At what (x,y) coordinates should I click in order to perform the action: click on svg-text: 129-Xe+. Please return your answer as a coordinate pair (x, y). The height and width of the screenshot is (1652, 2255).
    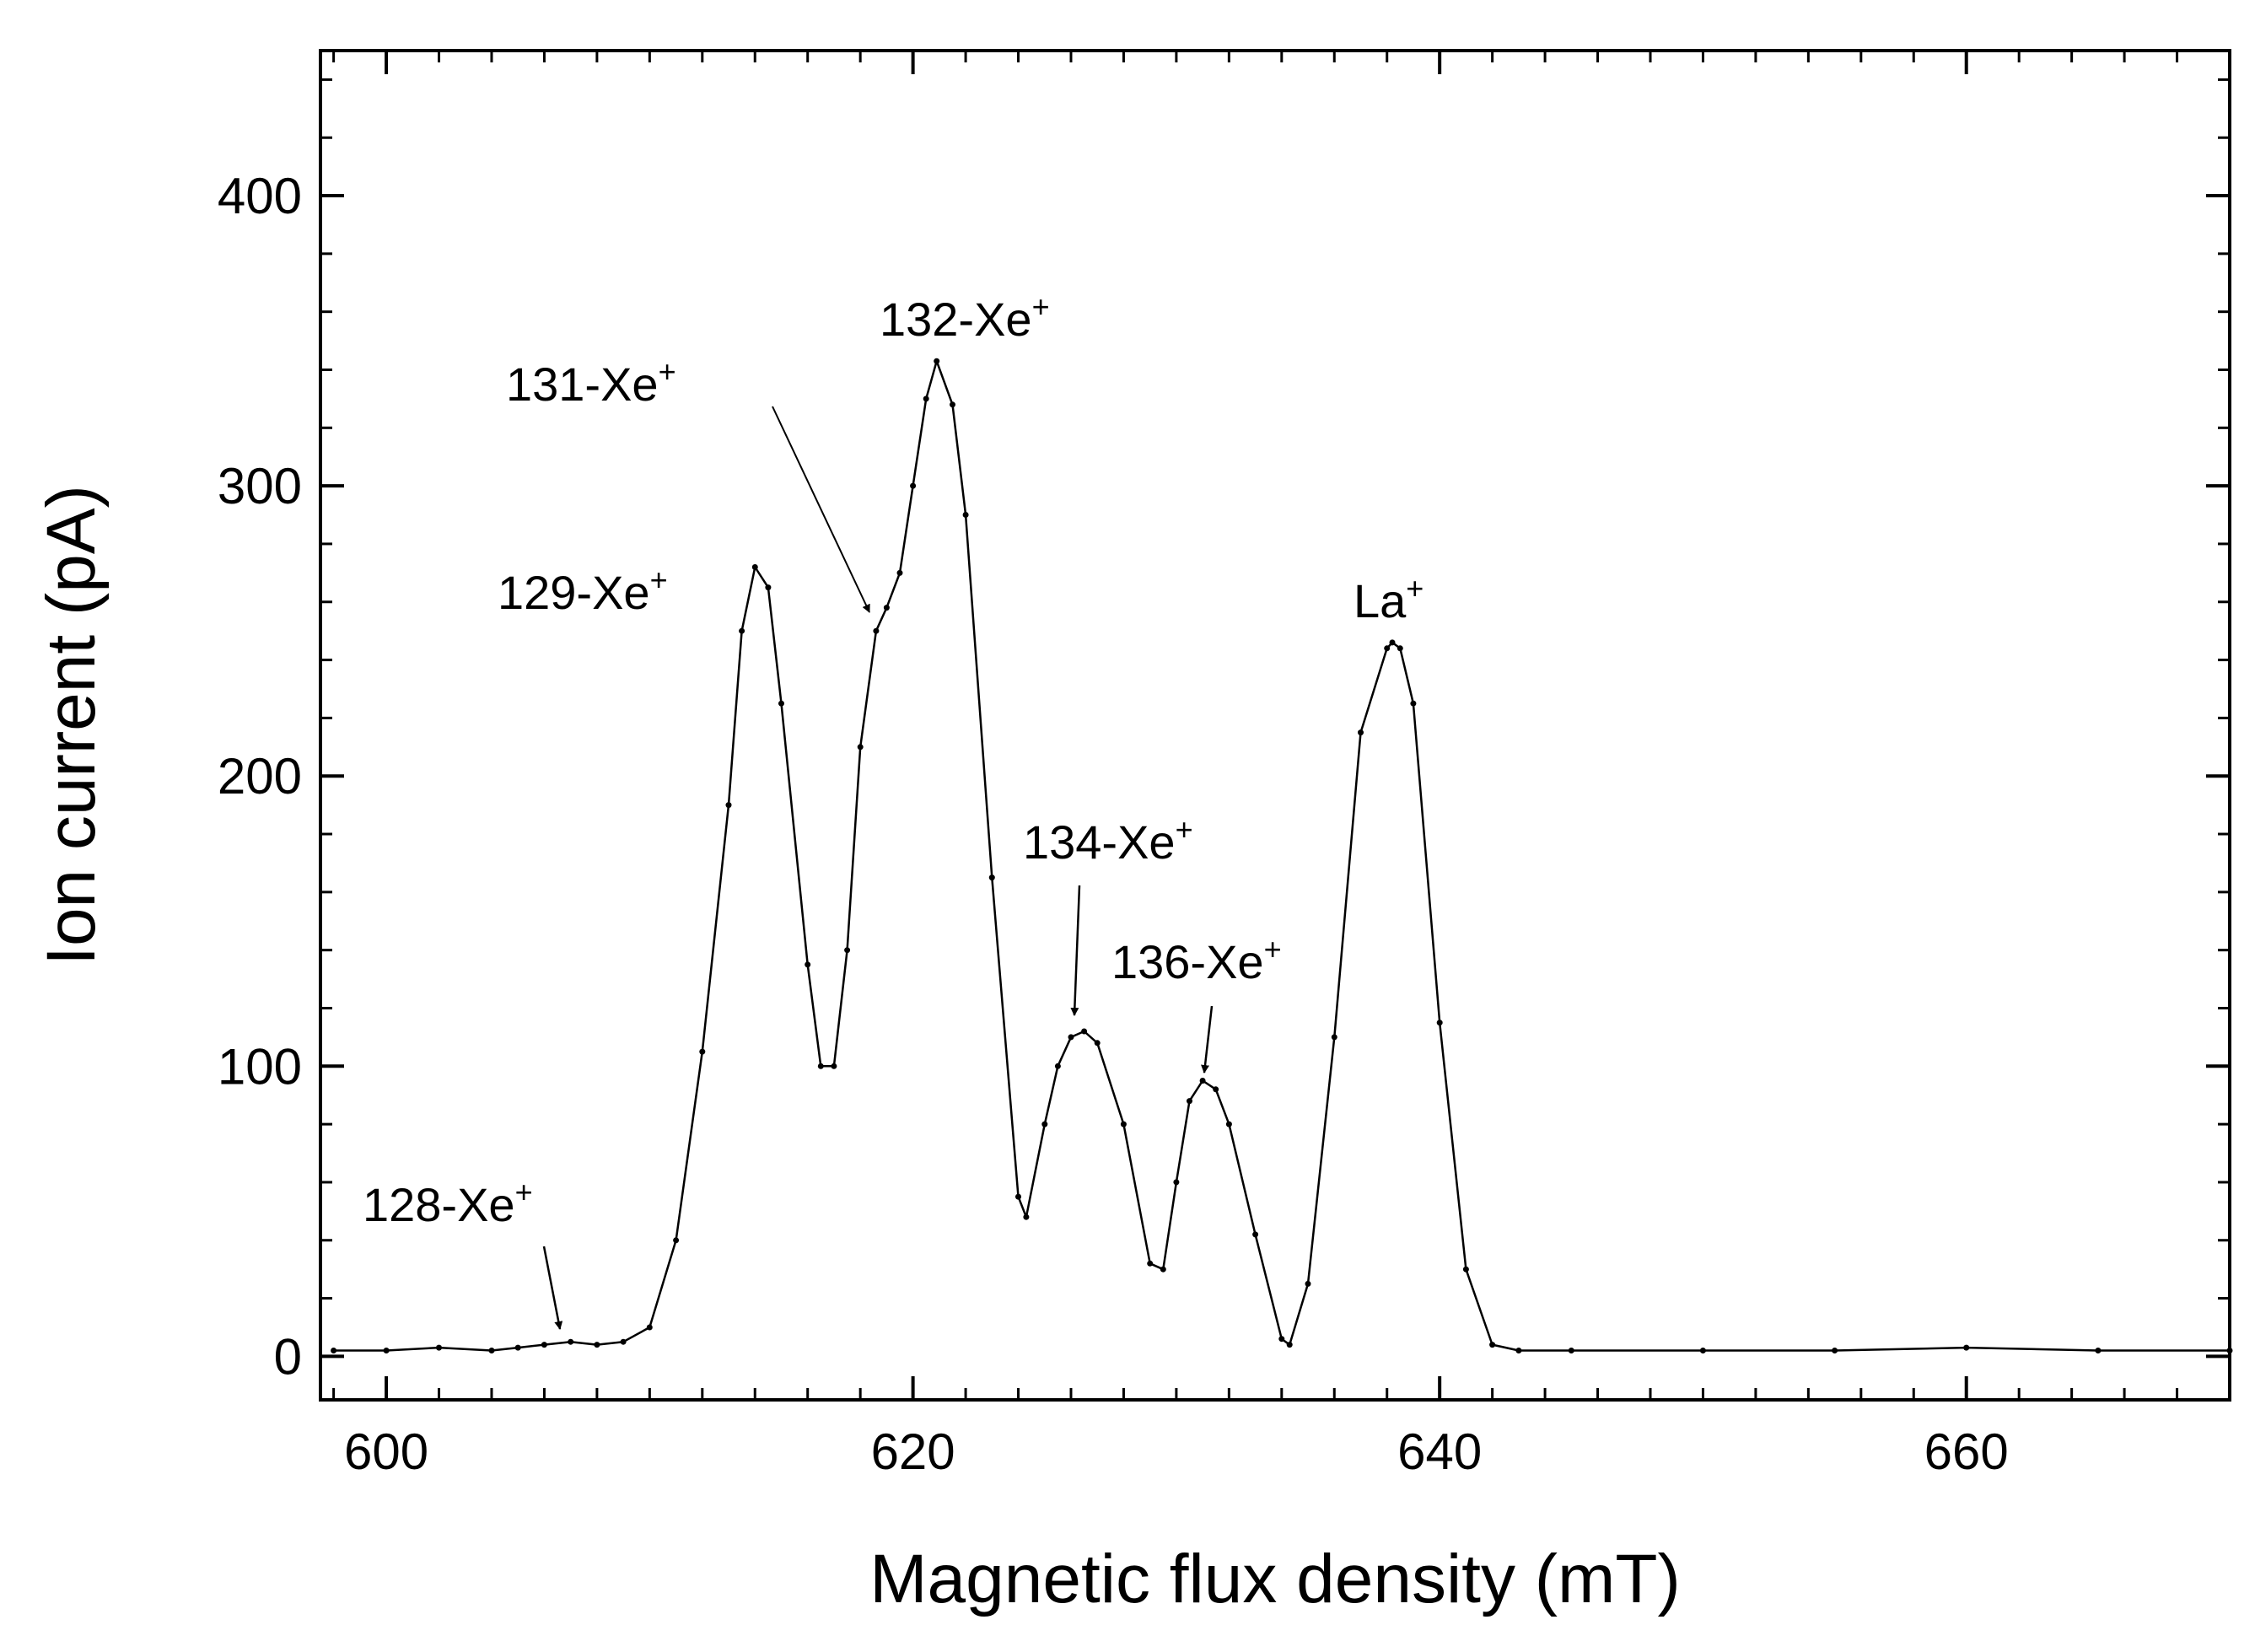
    Looking at the image, I should click on (583, 590).